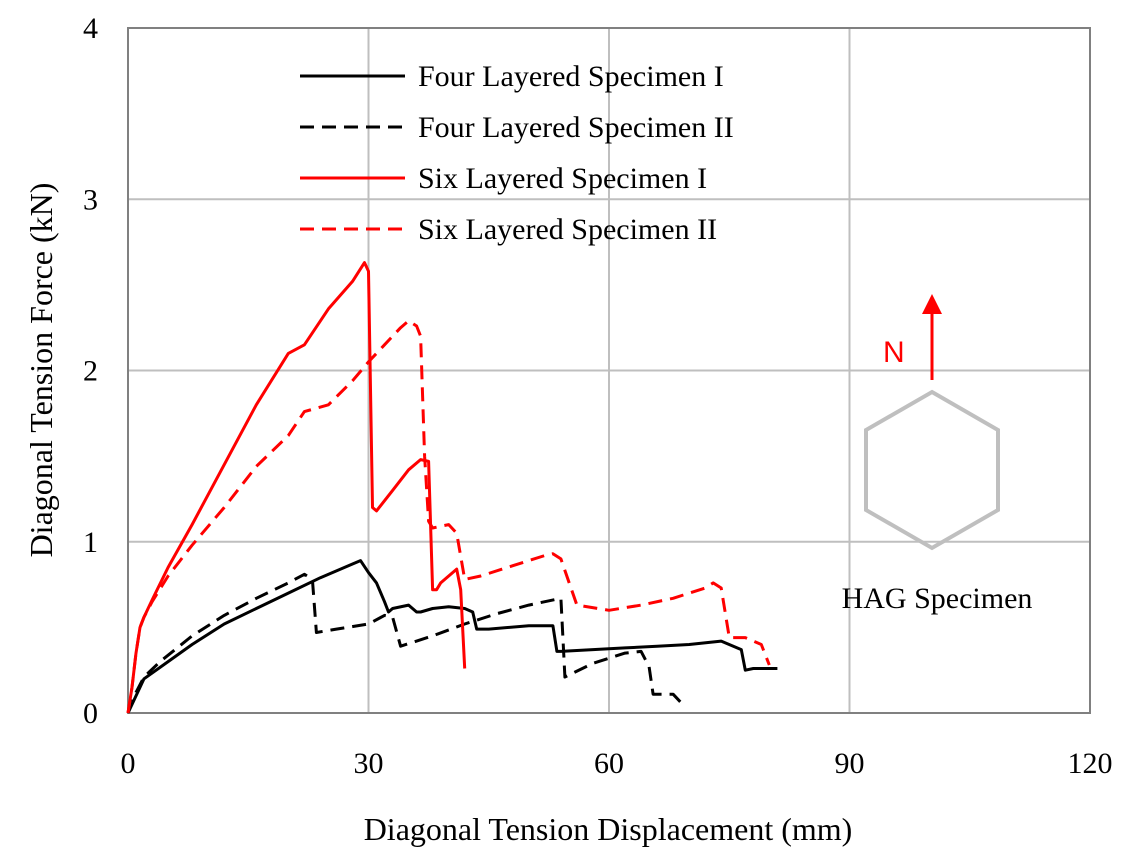 This screenshot has height=863, width=1140. What do you see at coordinates (932, 304) in the screenshot?
I see `north-arrow-head` at bounding box center [932, 304].